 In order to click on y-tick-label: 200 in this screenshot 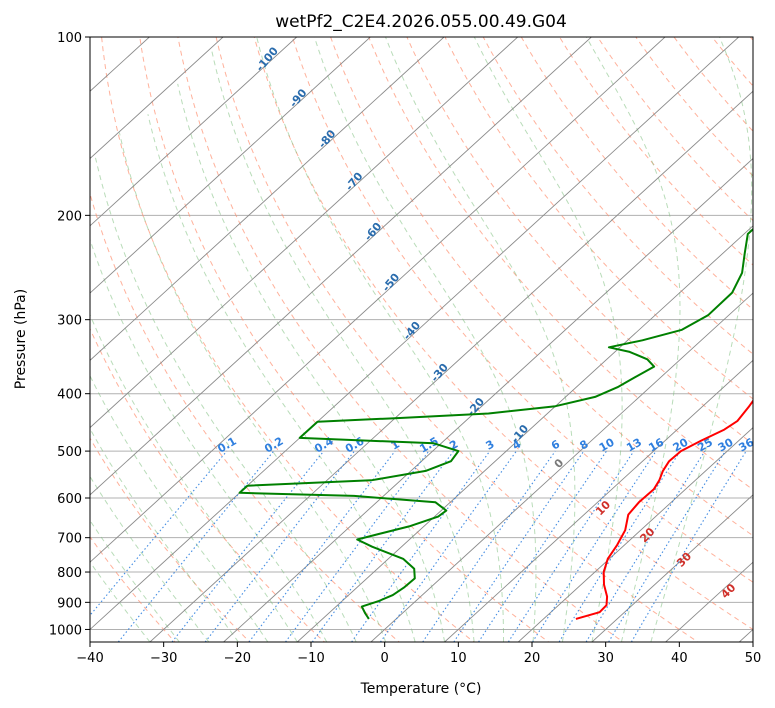, I will do `click(69, 216)`.